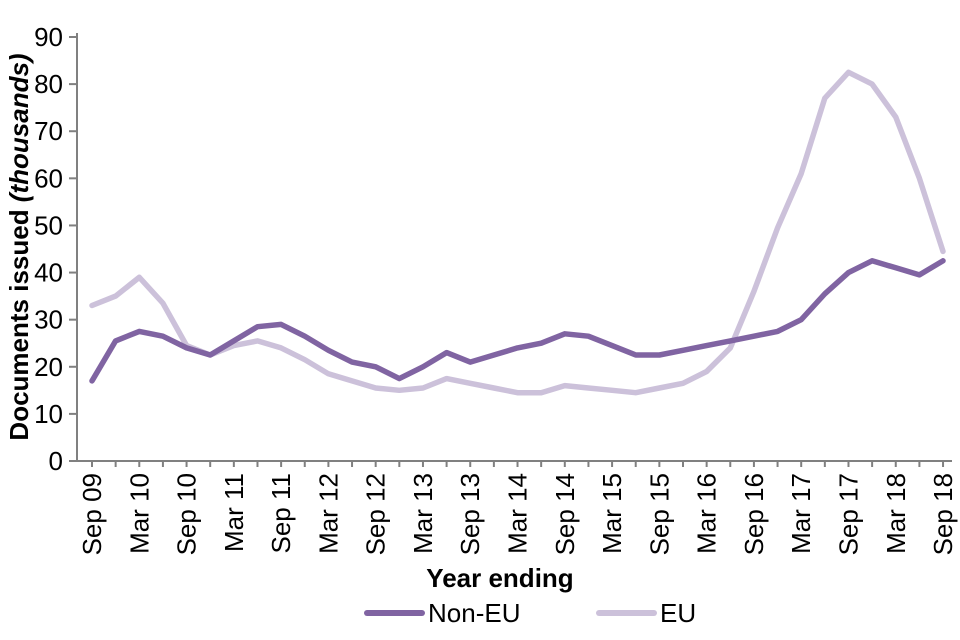 The image size is (960, 640). I want to click on x-tick-label: Sep 16, so click(754, 514).